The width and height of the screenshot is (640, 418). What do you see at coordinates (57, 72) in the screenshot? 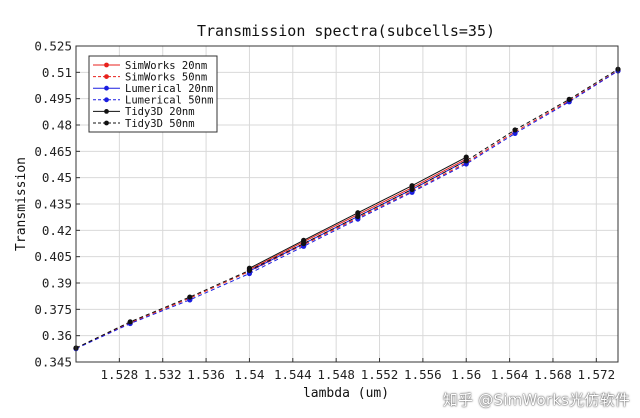
I see `y-tick-label: 0.51` at bounding box center [57, 72].